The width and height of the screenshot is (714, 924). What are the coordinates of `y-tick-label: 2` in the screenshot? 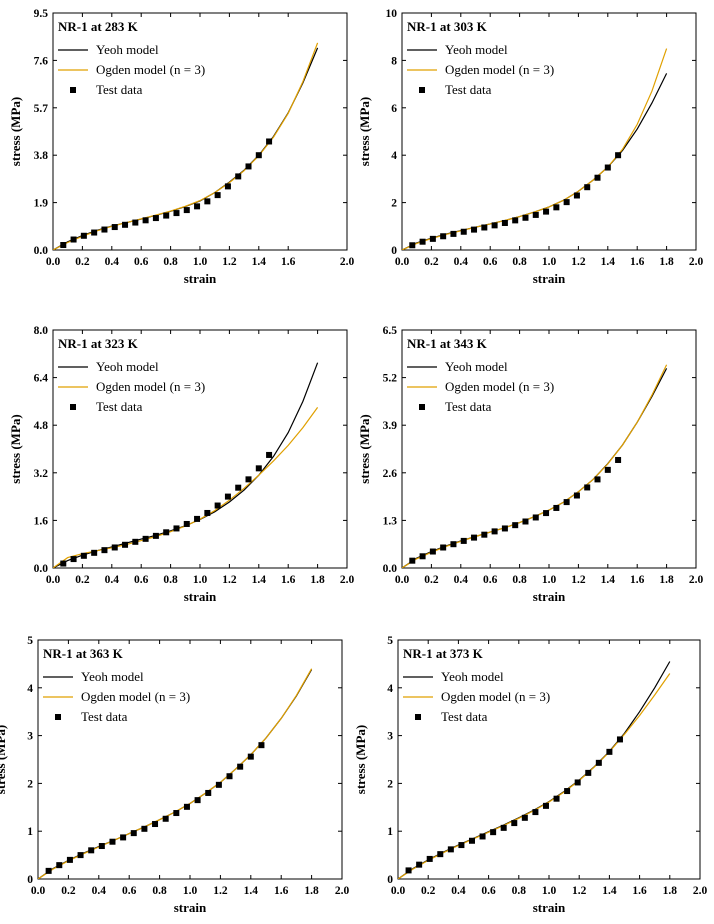 It's located at (390, 784).